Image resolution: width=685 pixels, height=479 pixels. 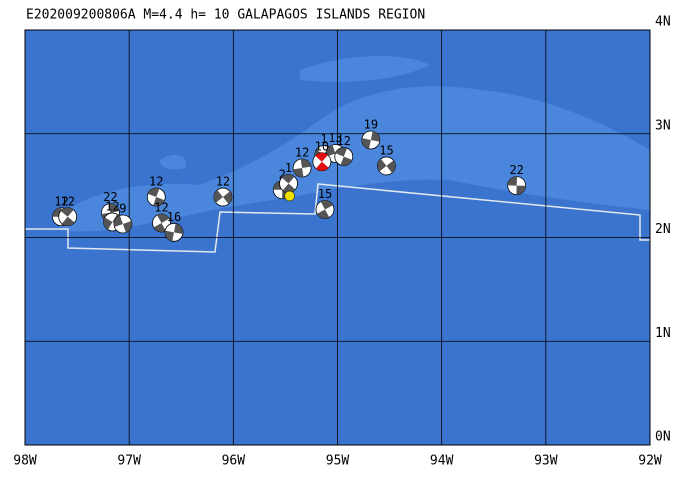 What do you see at coordinates (337, 218) in the screenshot?
I see `plate-boundary` at bounding box center [337, 218].